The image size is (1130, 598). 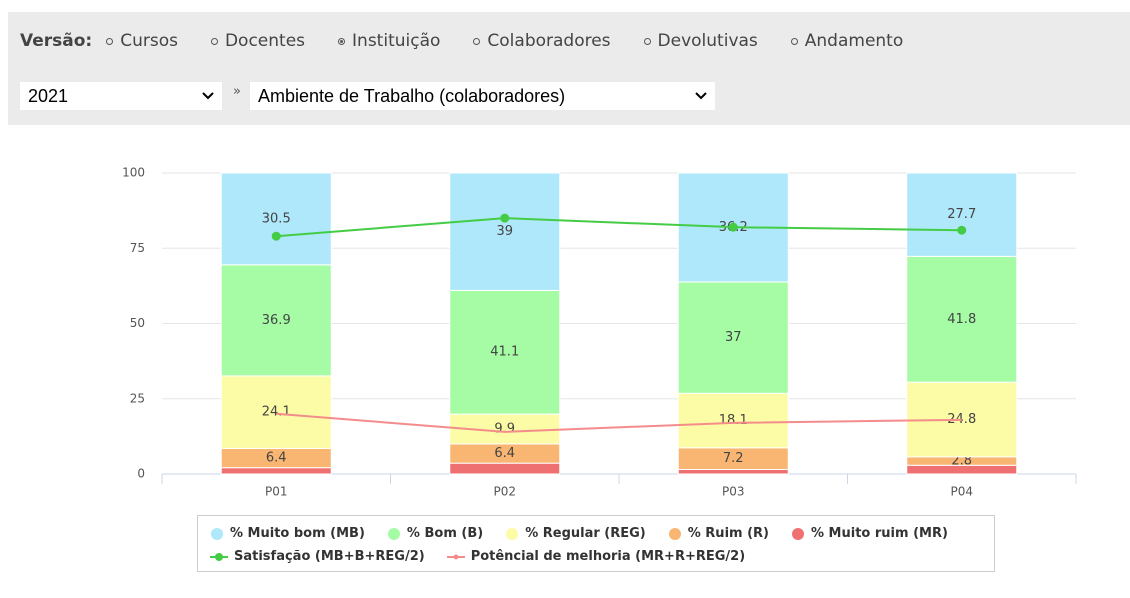 I want to click on version-option: Docentes, so click(x=258, y=41).